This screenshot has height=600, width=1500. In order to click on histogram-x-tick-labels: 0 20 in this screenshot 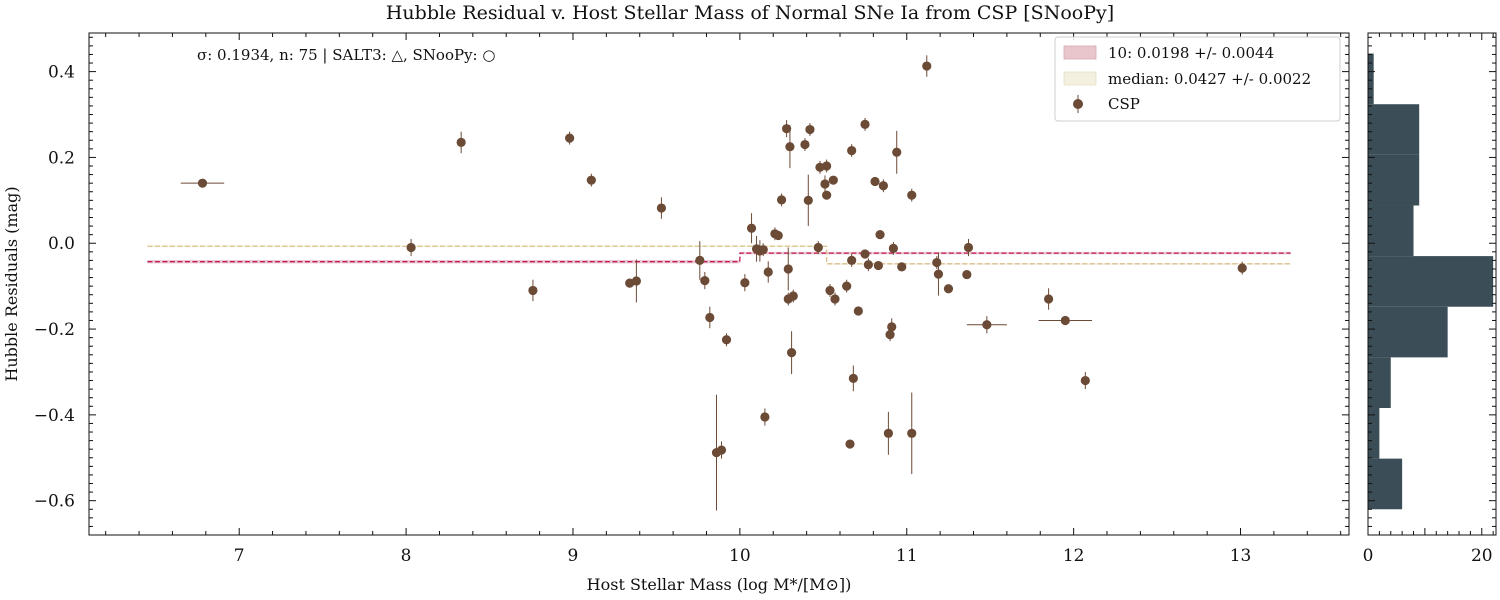, I will do `click(1428, 556)`.